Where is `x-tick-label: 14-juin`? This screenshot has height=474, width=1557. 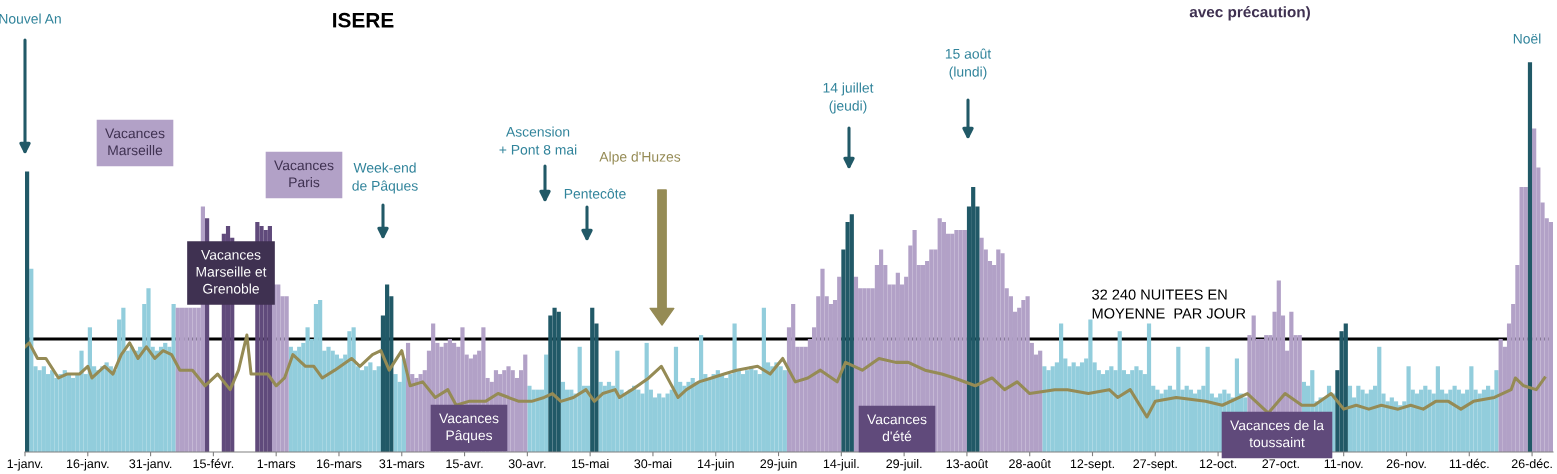
x-tick-label: 14-juin is located at coordinates (715, 464).